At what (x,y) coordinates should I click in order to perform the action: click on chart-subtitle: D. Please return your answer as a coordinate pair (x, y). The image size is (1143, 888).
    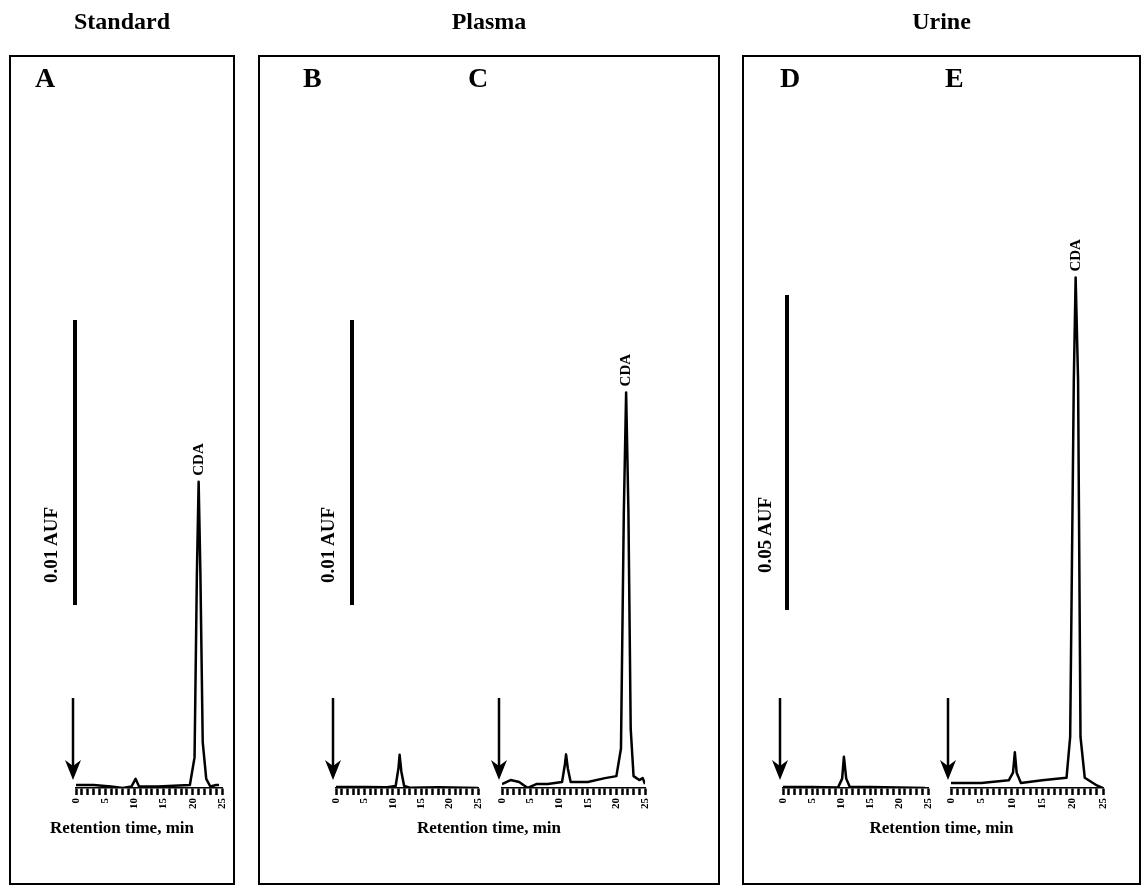
    Looking at the image, I should click on (790, 78).